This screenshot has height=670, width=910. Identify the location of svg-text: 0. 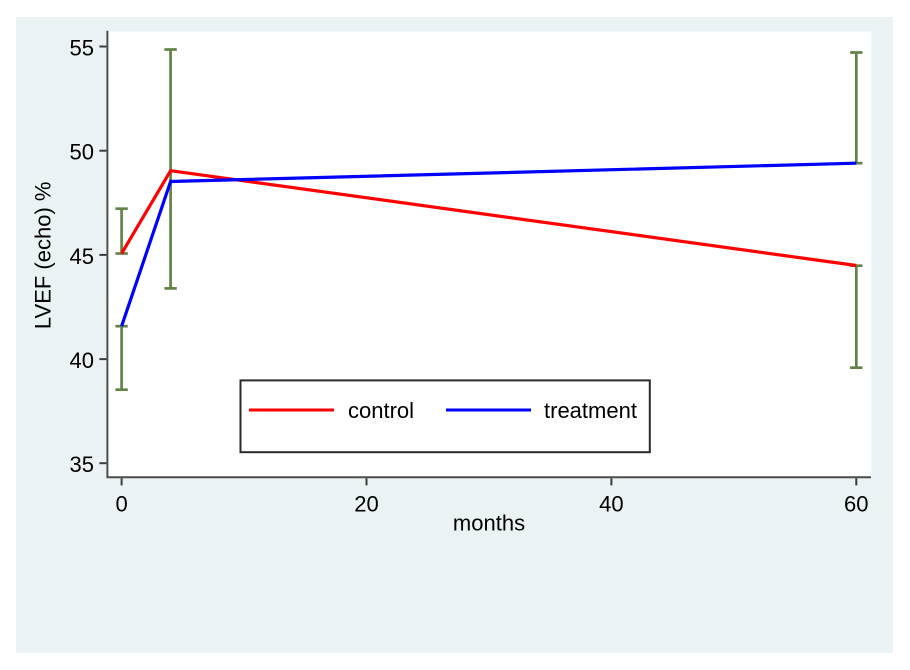
(121, 504).